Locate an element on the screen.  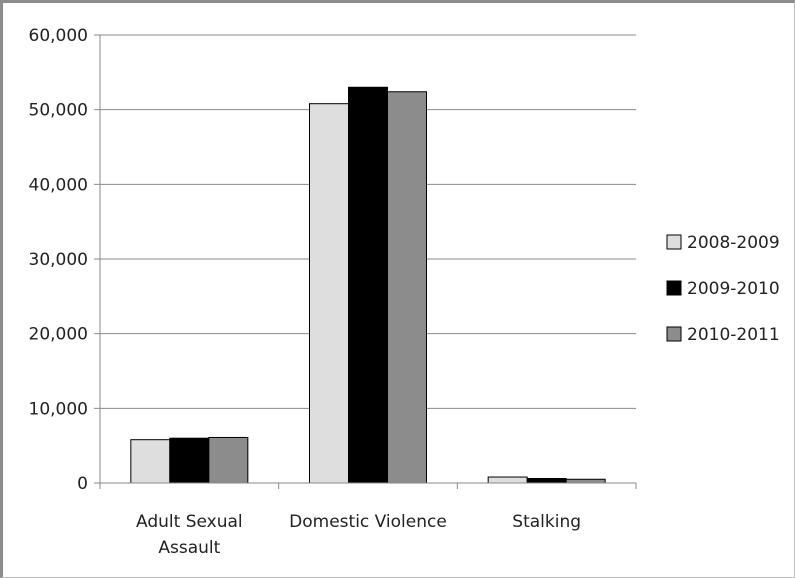
category-label: Assault is located at coordinates (189, 548).